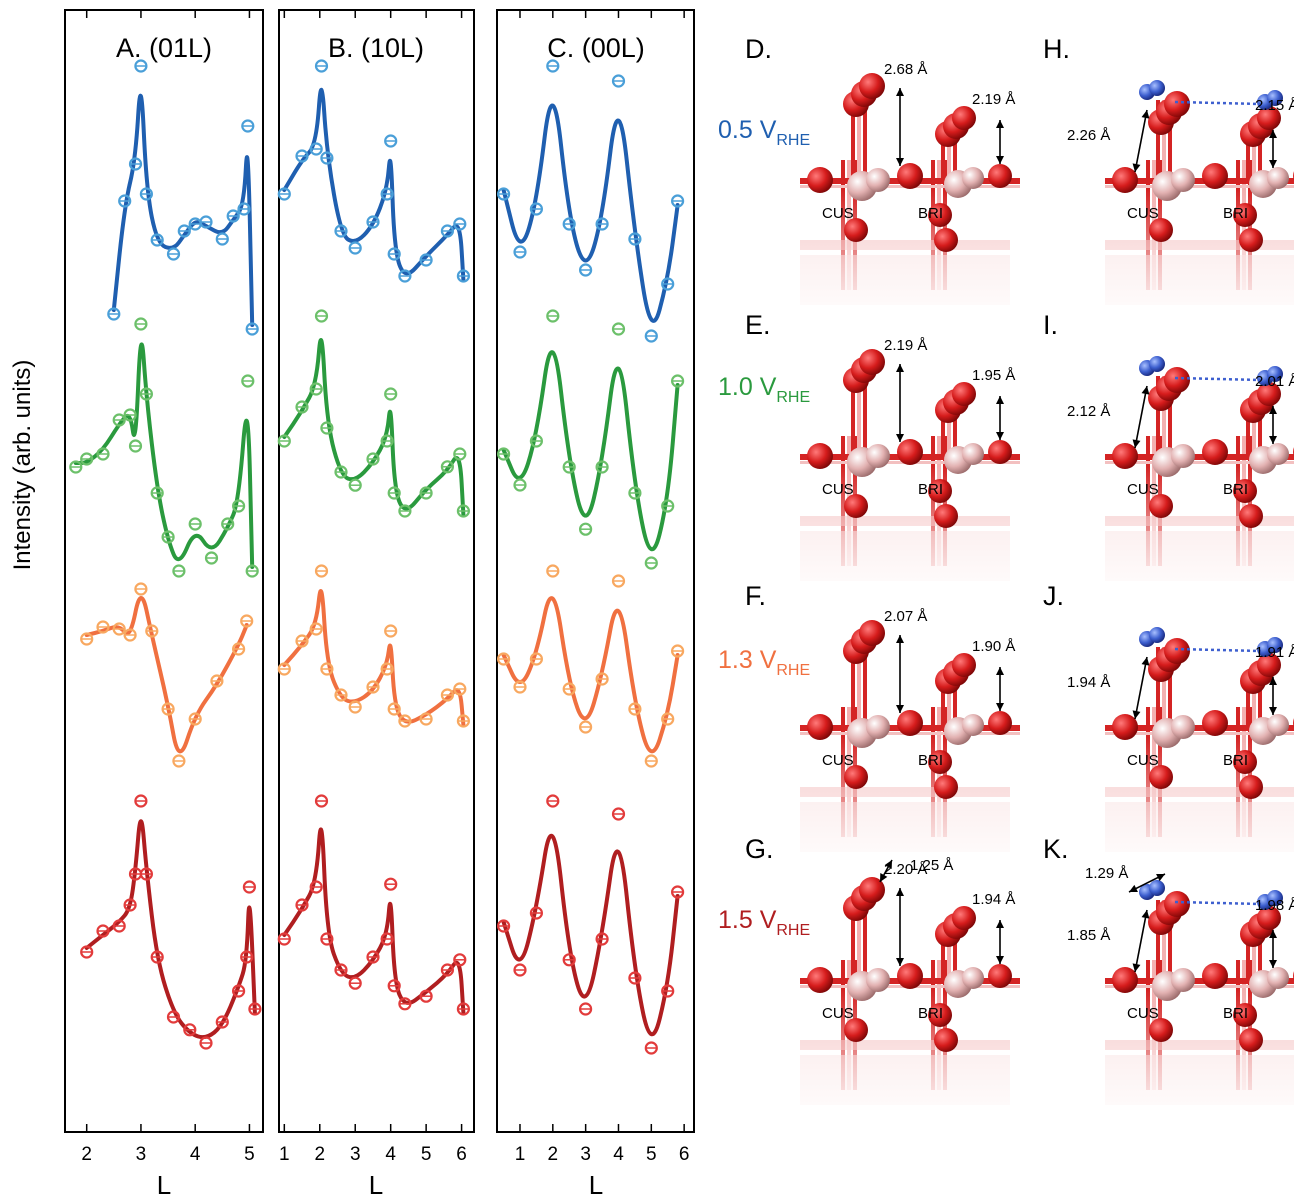 The height and width of the screenshot is (1201, 1294). Describe the element at coordinates (22, 465) in the screenshot. I see `y-axis-label: Intensity (arb. units)` at that location.